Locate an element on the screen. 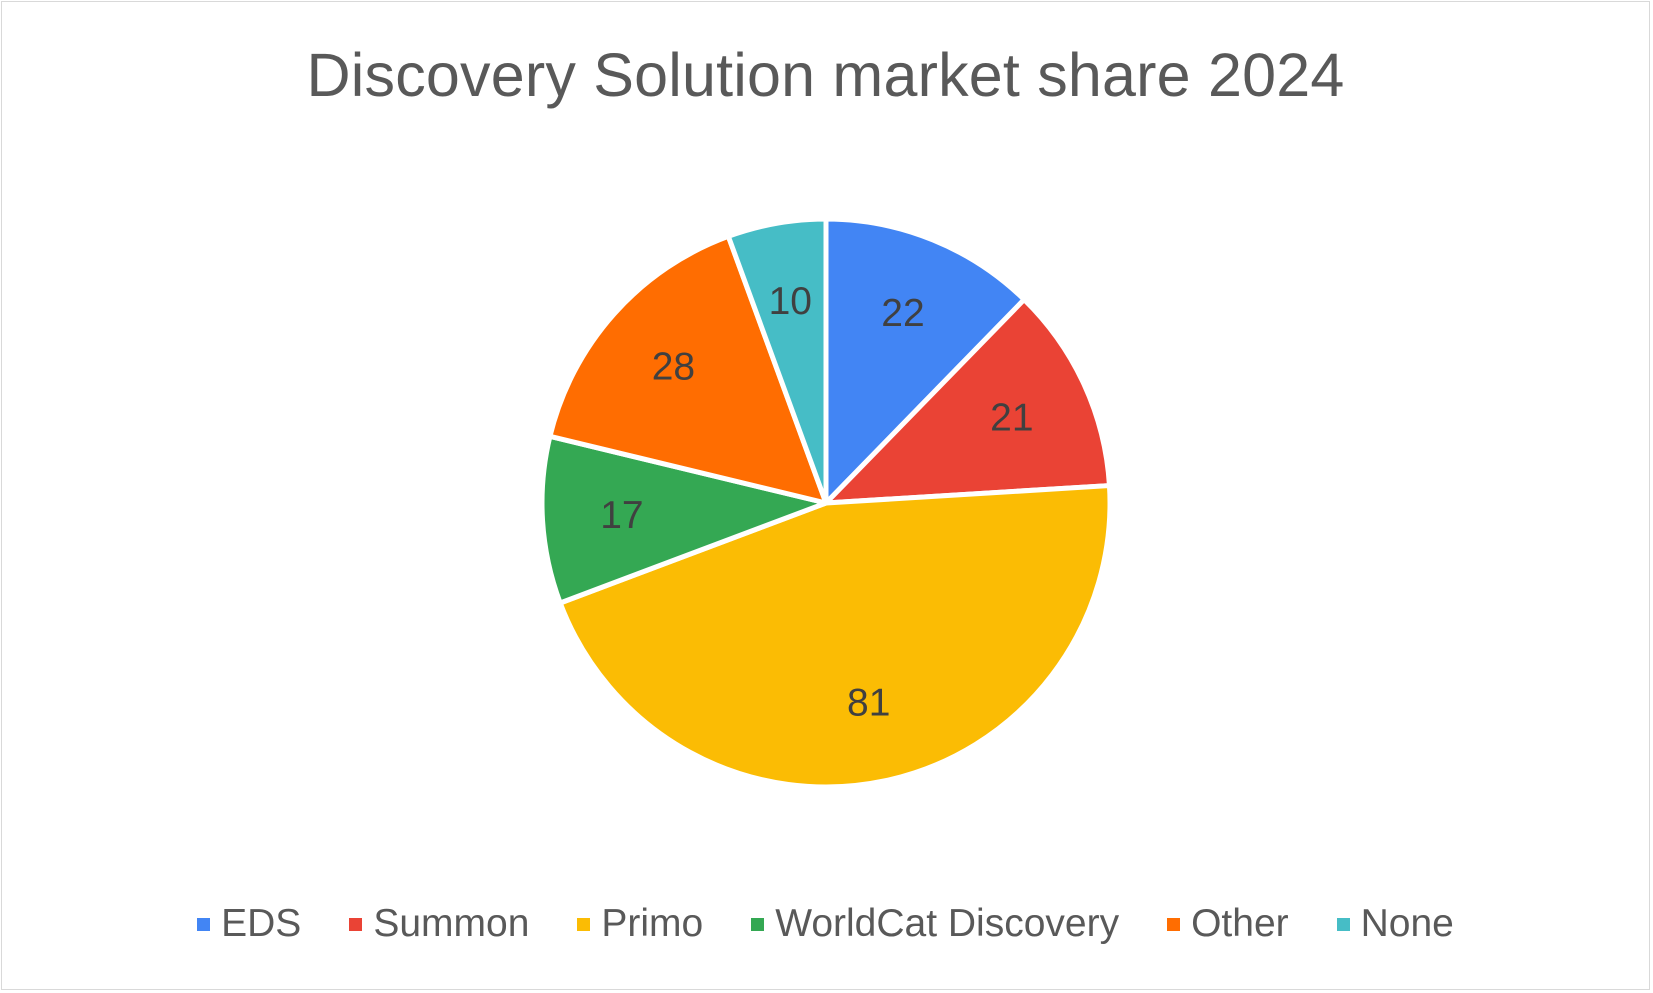 The image size is (1653, 993). legend-item-worldcat-discovery: WorldCat Discovery is located at coordinates (935, 924).